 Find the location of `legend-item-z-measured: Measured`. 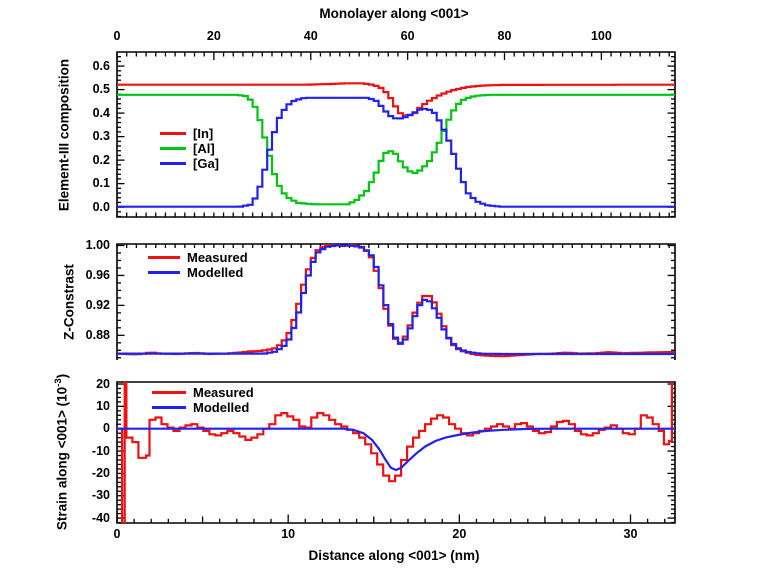

legend-item-z-measured: Measured is located at coordinates (198, 257).